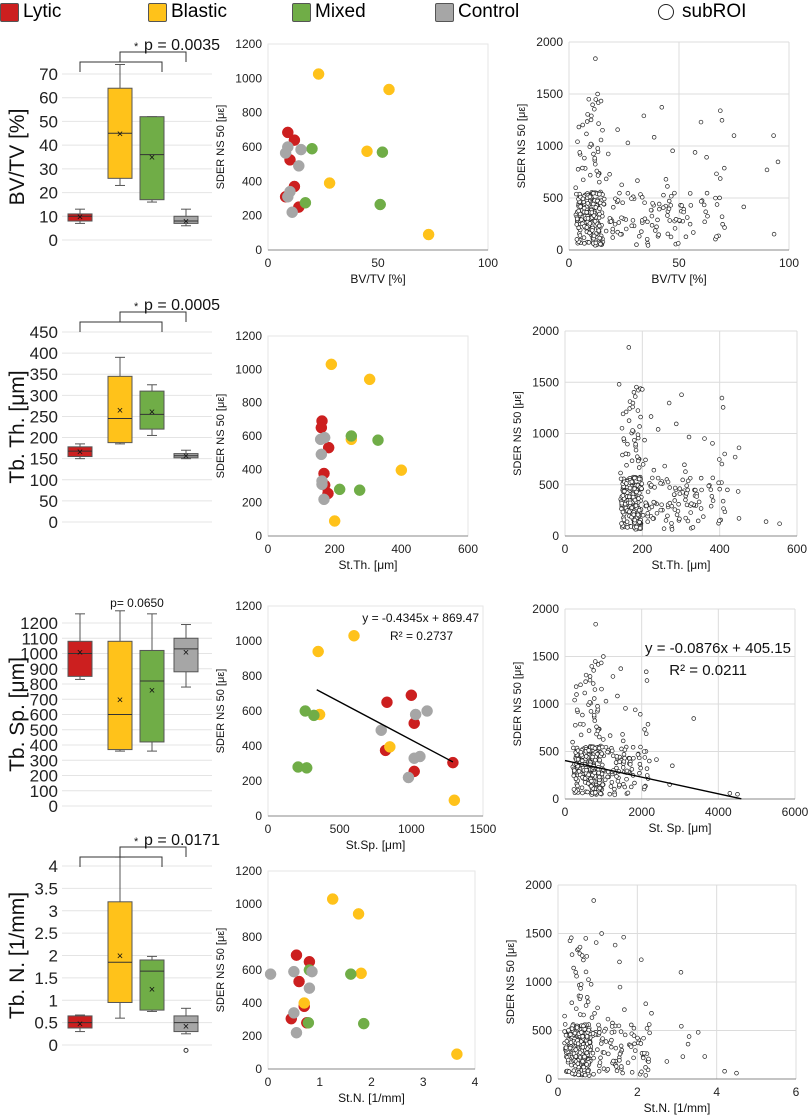  I want to click on data-point-lytic, so click(328, 447).